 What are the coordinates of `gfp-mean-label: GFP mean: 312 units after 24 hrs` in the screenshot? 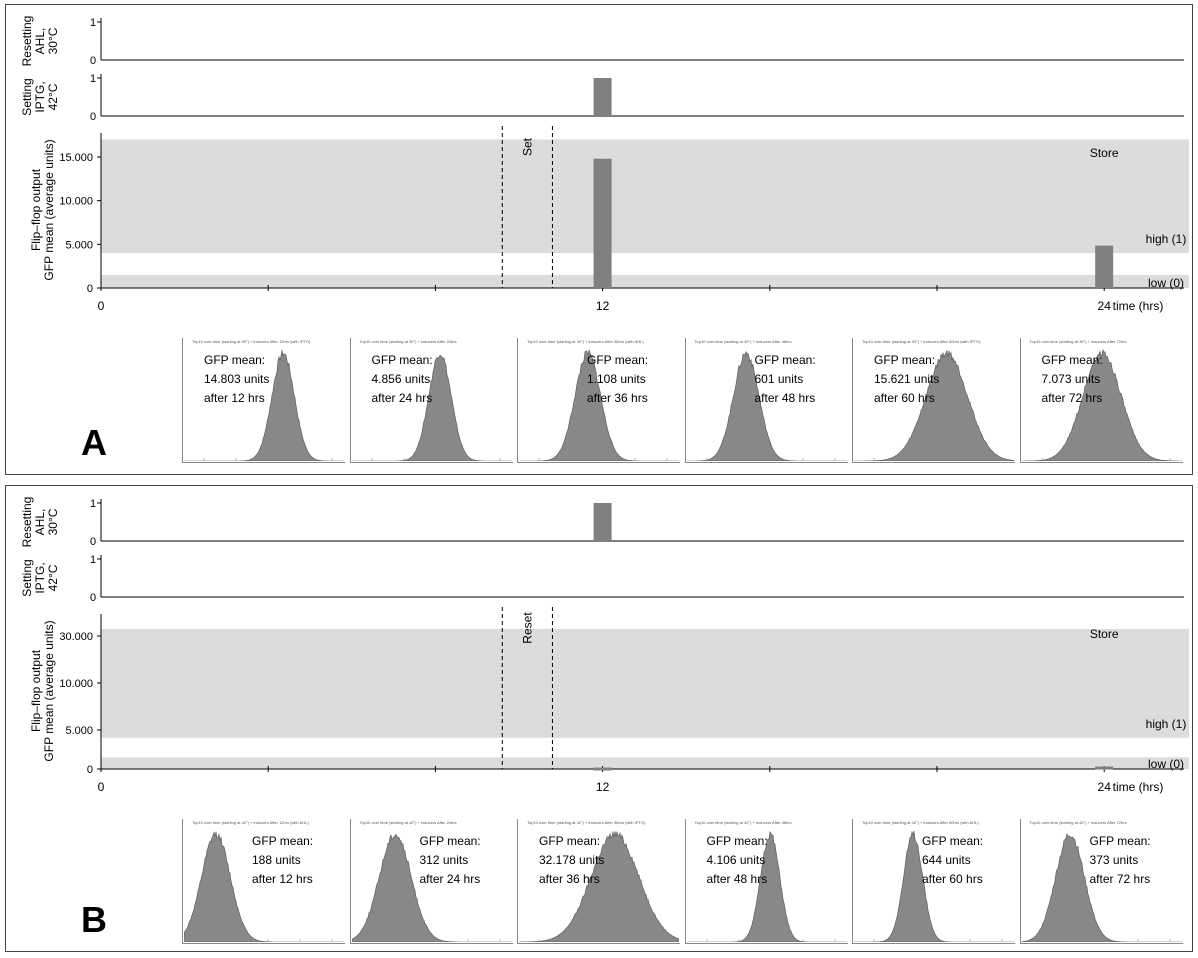 It's located at (450, 860).